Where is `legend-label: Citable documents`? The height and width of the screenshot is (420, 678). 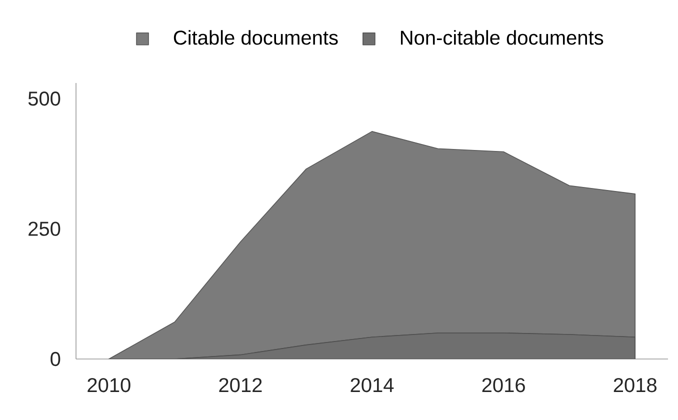 legend-label: Citable documents is located at coordinates (256, 37).